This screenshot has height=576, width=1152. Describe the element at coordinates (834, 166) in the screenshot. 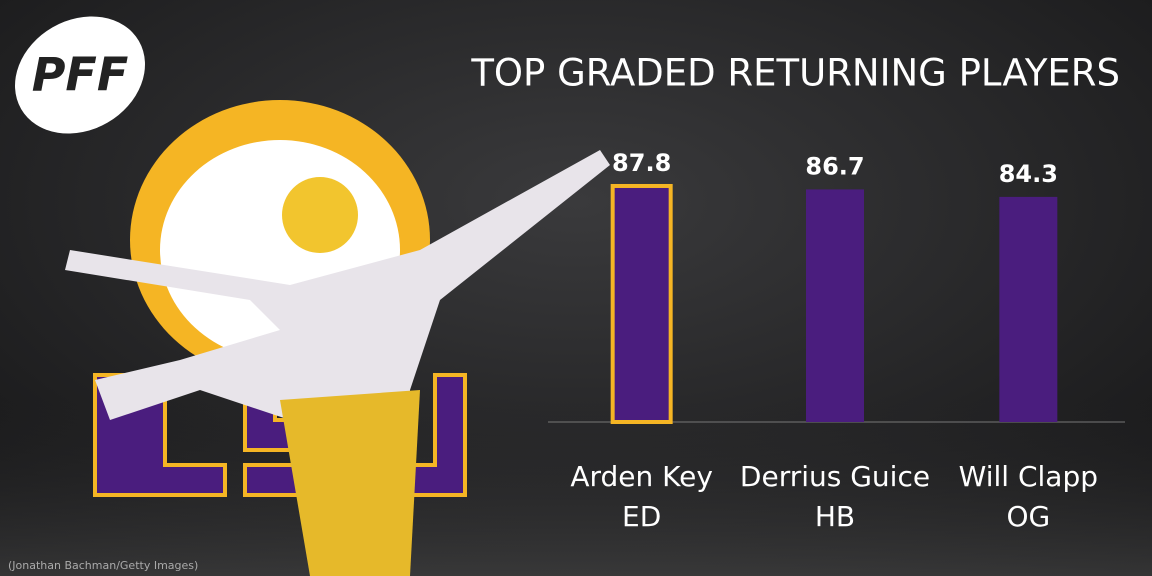

I see `value-label: 86.7` at that location.